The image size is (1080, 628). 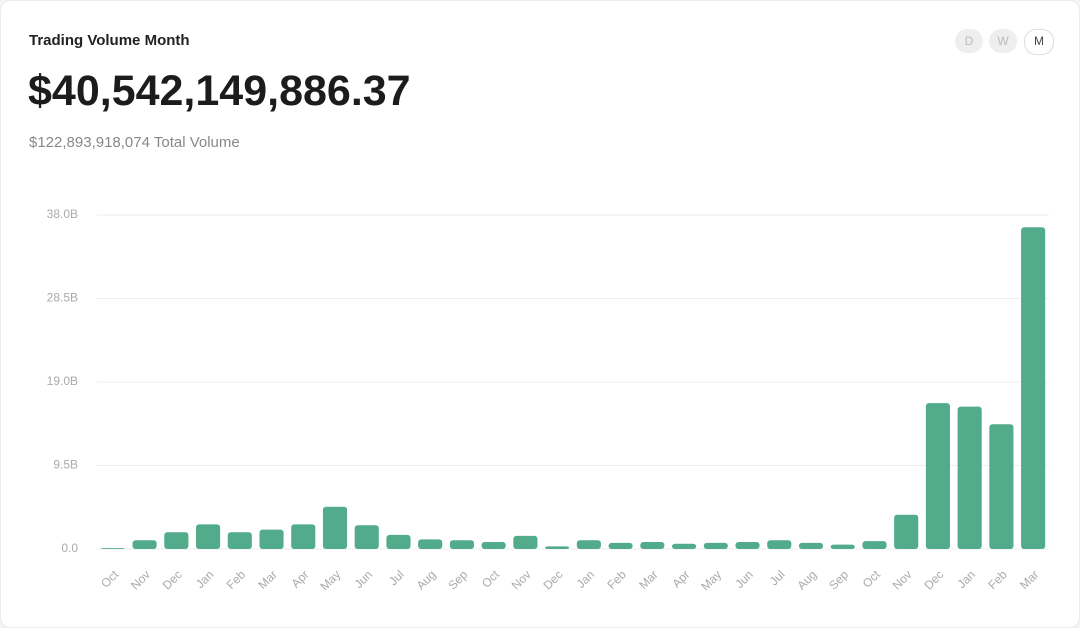 What do you see at coordinates (62, 214) in the screenshot?
I see `y-tick-label: 38.0B` at bounding box center [62, 214].